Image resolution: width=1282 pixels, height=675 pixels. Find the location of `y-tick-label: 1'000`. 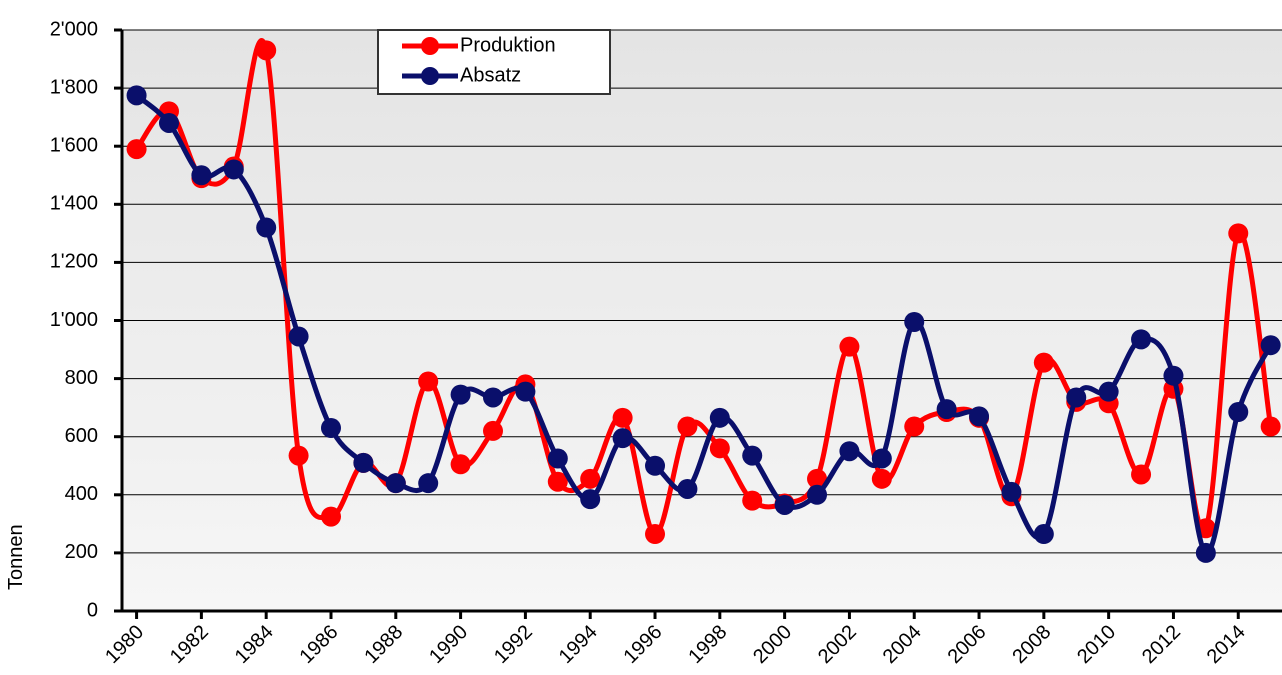

y-tick-label: 1'000 is located at coordinates (74, 320).